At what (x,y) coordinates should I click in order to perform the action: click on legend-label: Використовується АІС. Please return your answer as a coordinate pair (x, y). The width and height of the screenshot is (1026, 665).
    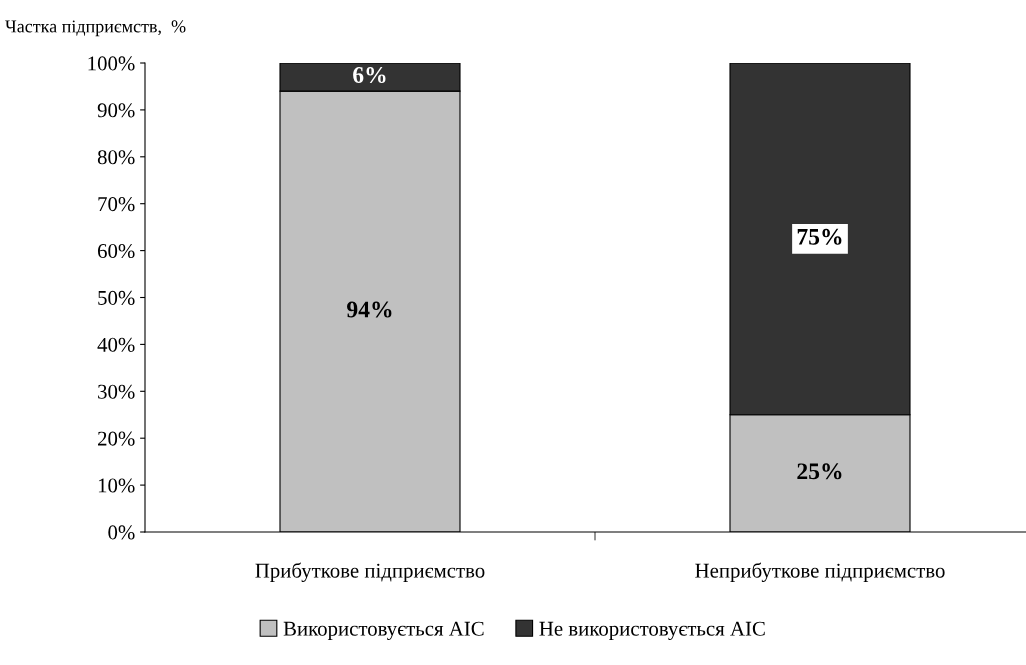
    Looking at the image, I should click on (383, 630).